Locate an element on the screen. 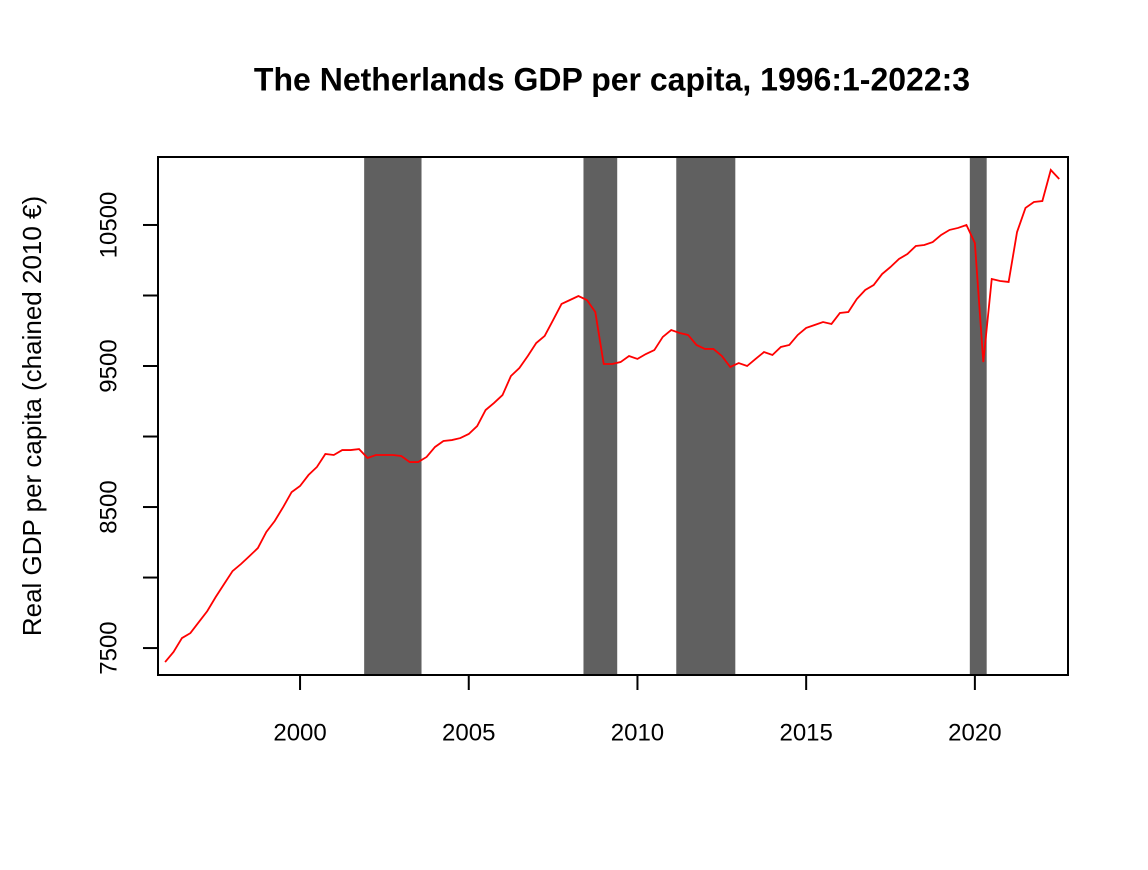 This screenshot has height=870, width=1148. y-axis-label: Real GDP per capita (chained 2010 €) is located at coordinates (32, 416).